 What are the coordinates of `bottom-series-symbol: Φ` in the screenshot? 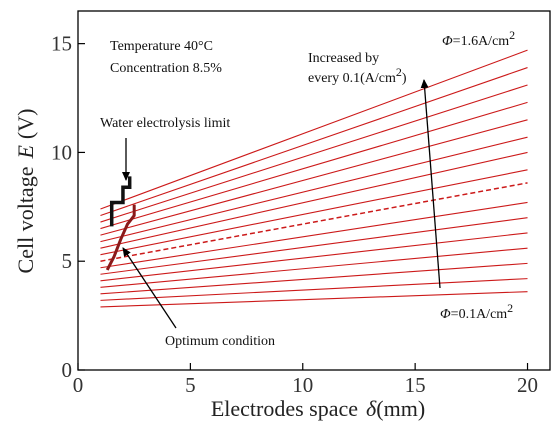 It's located at (445, 314).